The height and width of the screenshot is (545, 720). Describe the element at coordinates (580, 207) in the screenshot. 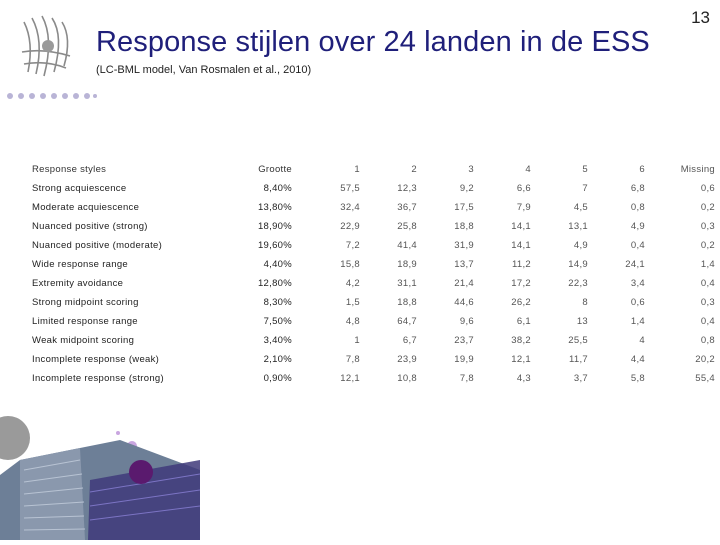

I see `value-cell-5: 4,5` at that location.